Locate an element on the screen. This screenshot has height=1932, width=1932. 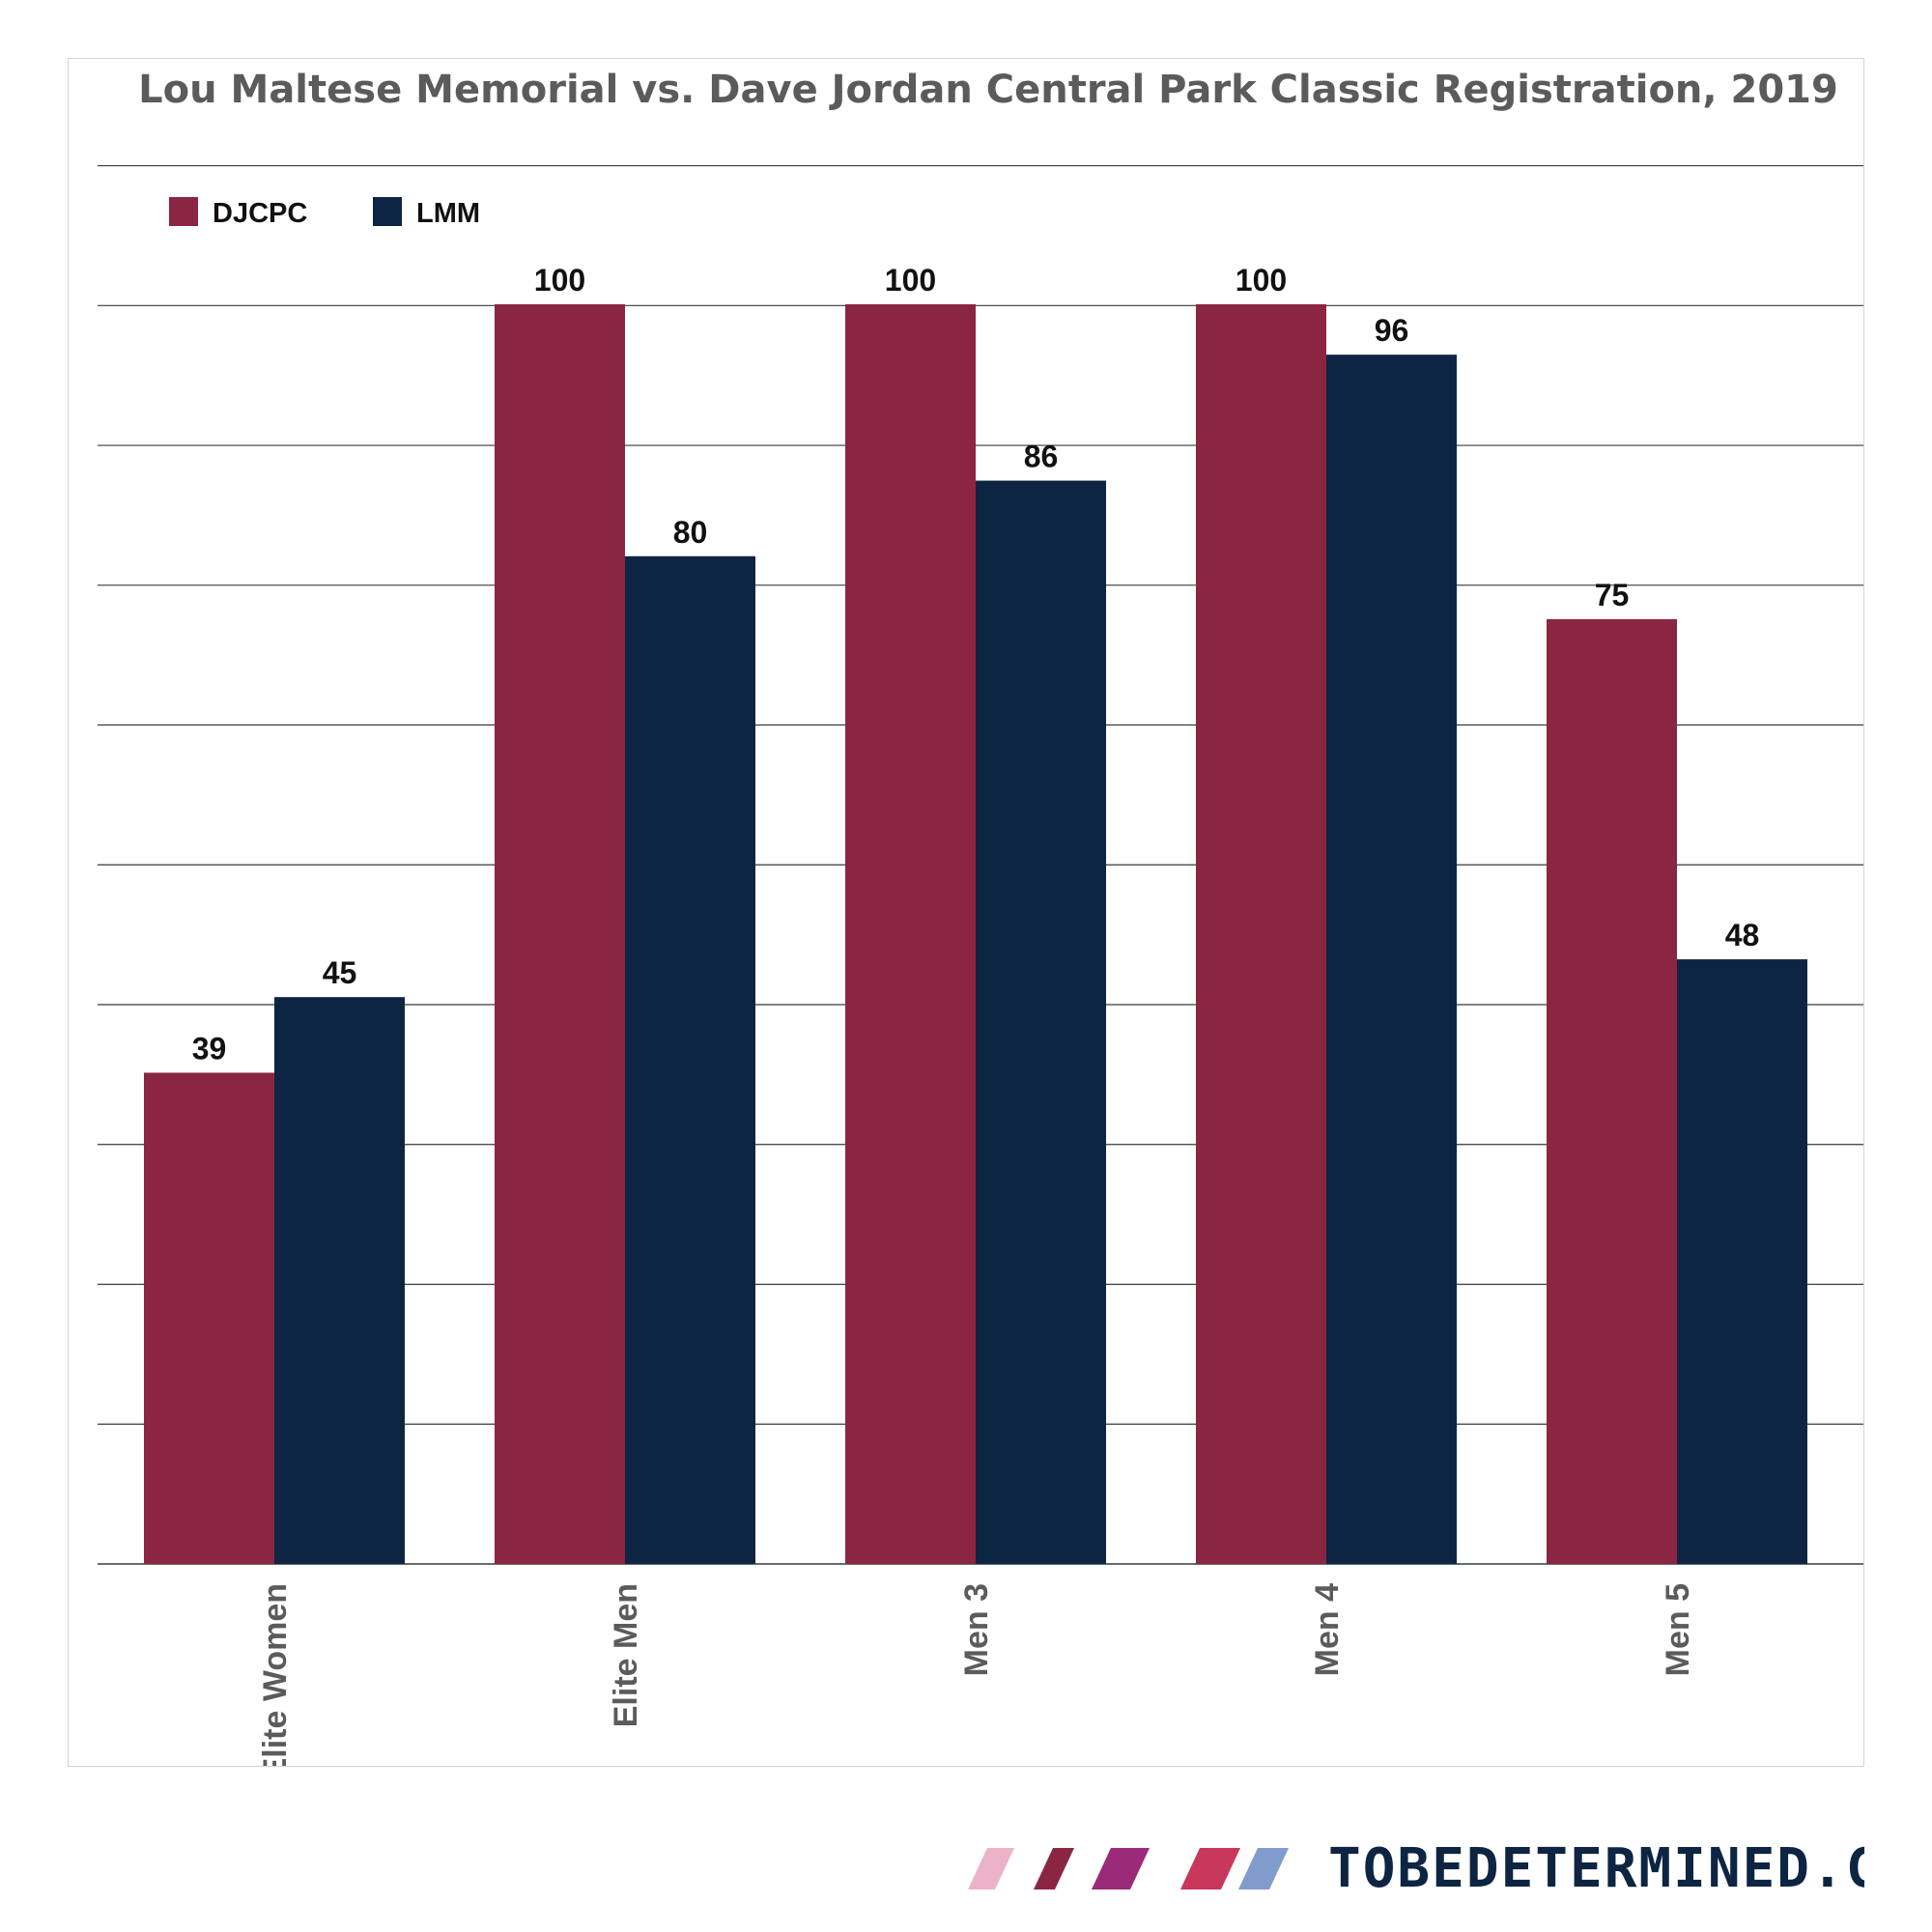
brand-logo: TOBEDETERMINED.CC is located at coordinates (1416, 1868).